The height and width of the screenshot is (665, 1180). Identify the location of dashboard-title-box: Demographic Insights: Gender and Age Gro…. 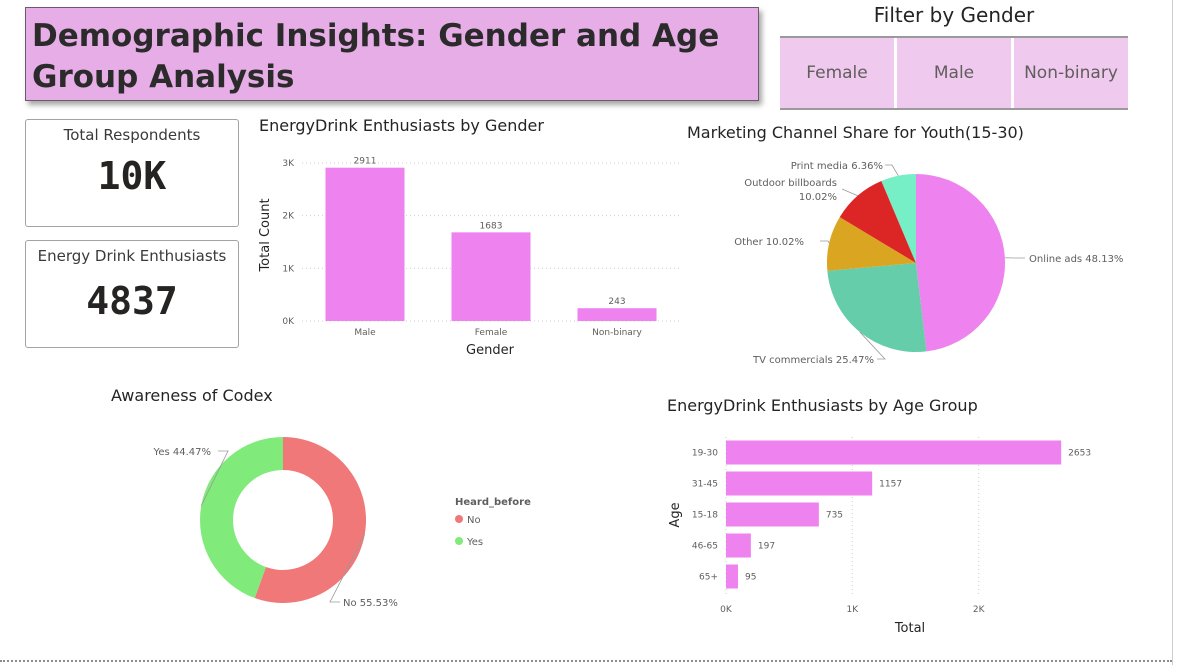
(392, 54).